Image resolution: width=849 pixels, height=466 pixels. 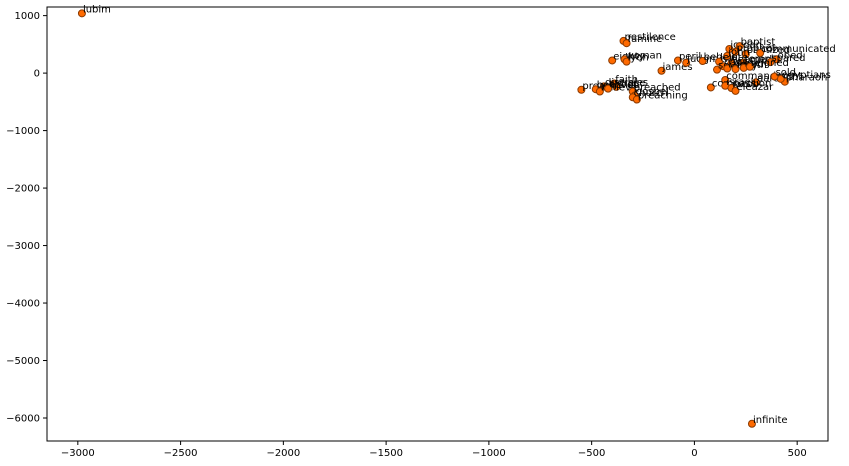 What do you see at coordinates (23, 189) in the screenshot?
I see `y-tick-label: −2000` at bounding box center [23, 189].